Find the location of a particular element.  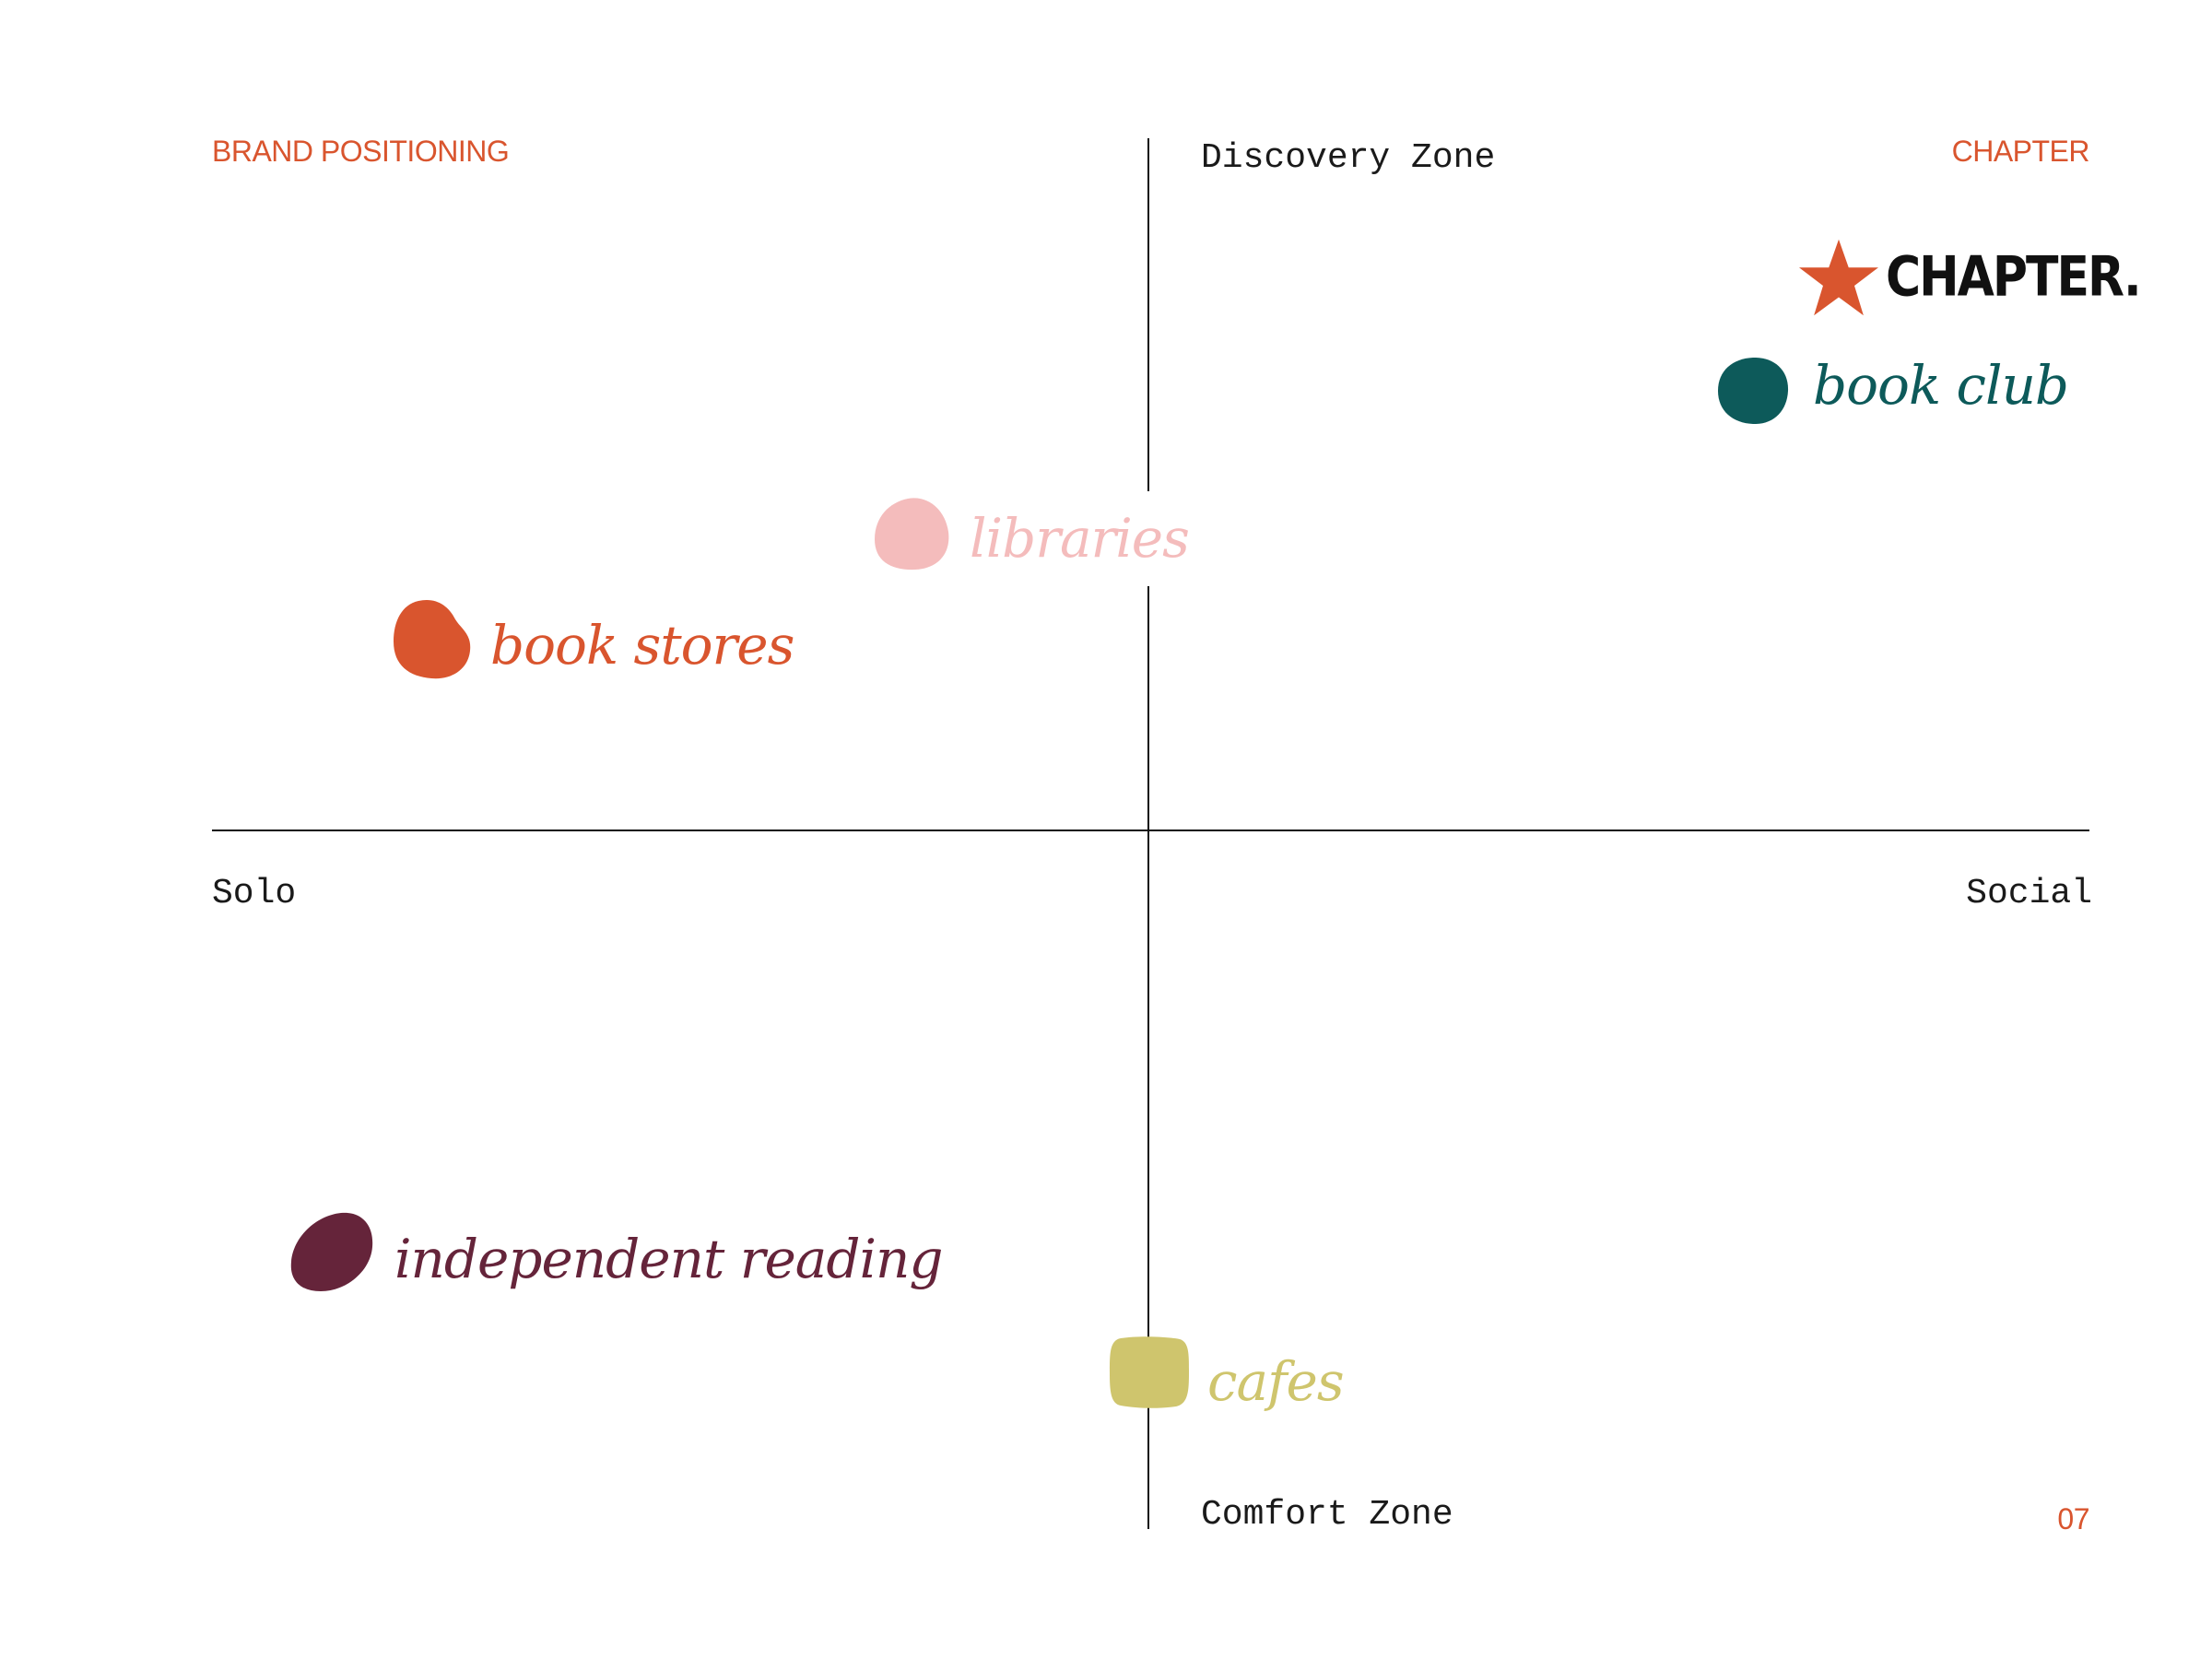

libraries-label: libraries is located at coordinates (1080, 538).